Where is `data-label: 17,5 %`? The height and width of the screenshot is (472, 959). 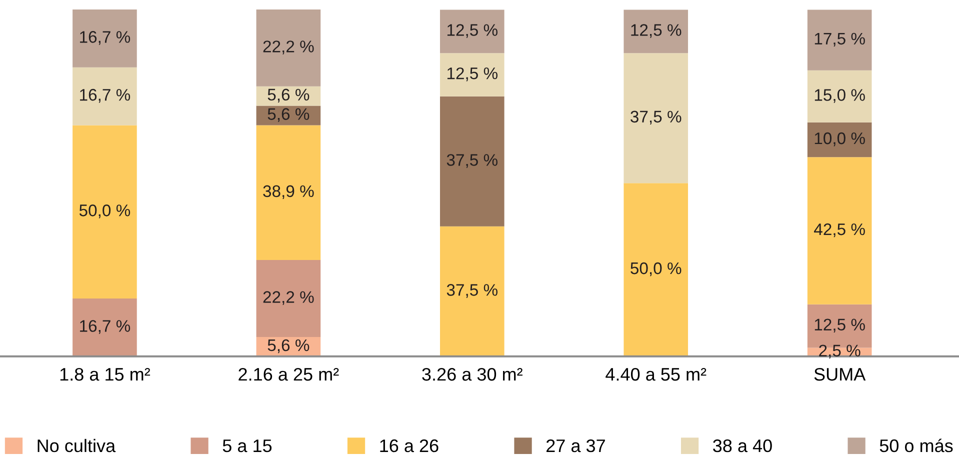 data-label: 17,5 % is located at coordinates (839, 39).